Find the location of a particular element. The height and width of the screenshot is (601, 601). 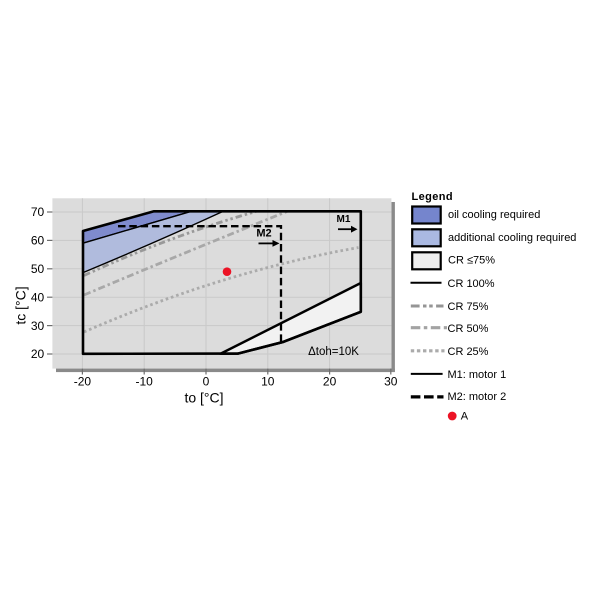

svg-text: A is located at coordinates (465, 417).